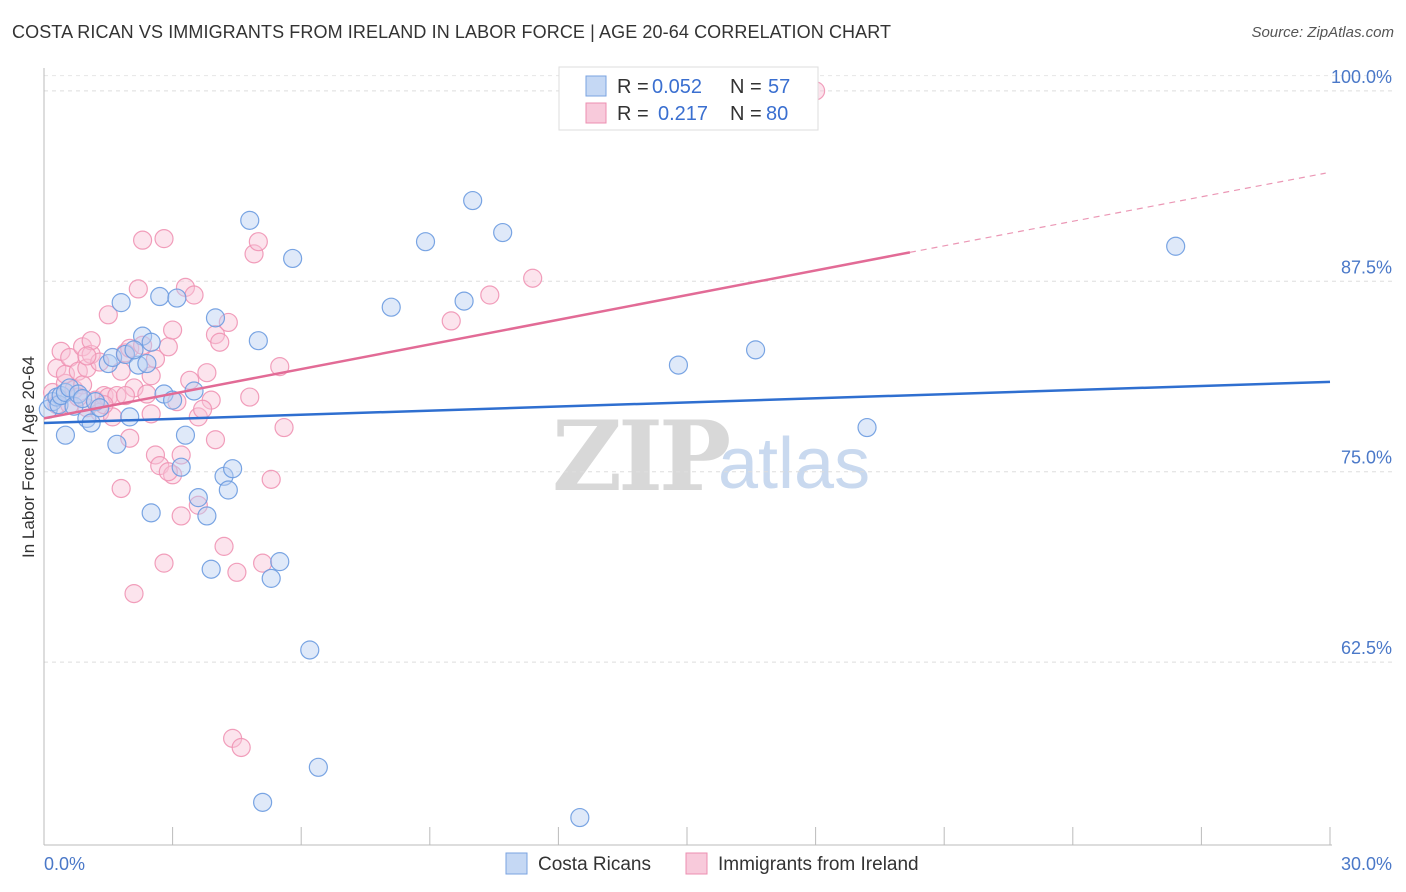 The width and height of the screenshot is (1406, 892). Describe the element at coordinates (712, 863) in the screenshot. I see `bottom-legend: Costa Ricans Immigrants from Ireland` at that location.